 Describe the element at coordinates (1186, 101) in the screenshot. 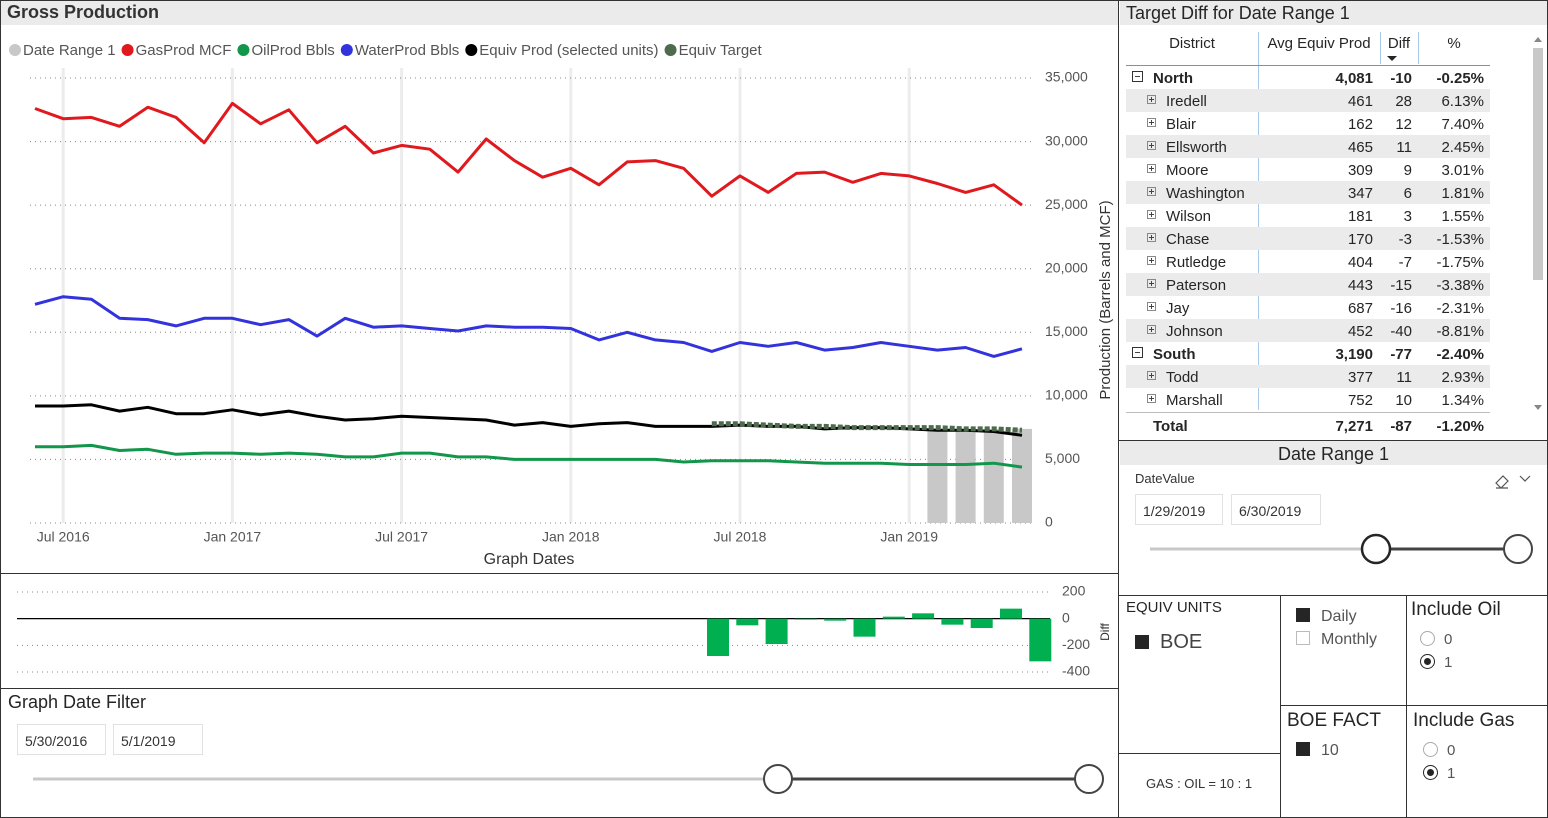

I see `cell: Iredell` at that location.